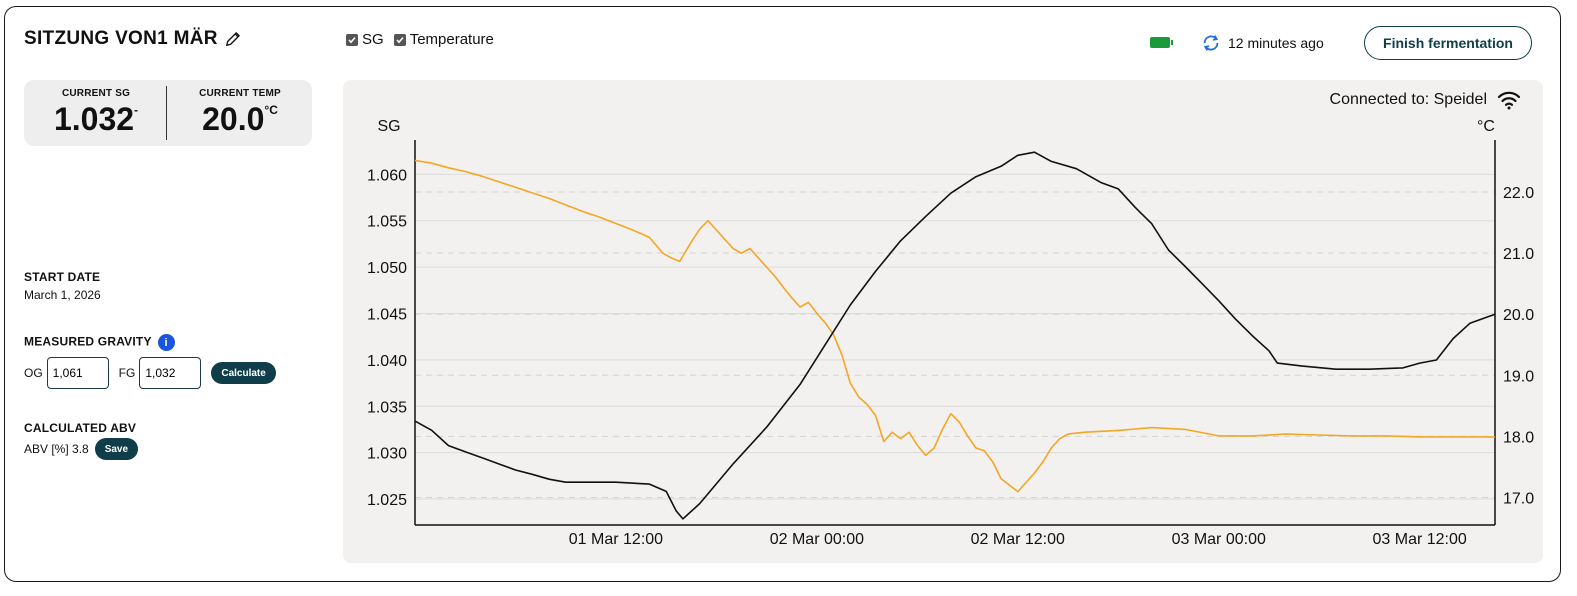 This screenshot has height=596, width=1577. I want to click on finish-fermentation-button: Finish fermentation, so click(1448, 43).